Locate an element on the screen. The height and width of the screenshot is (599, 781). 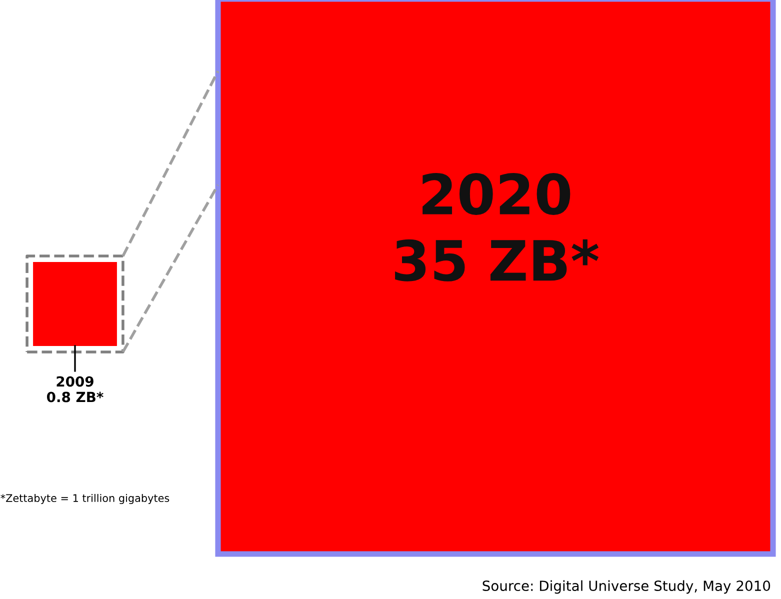
category-label: 2020 is located at coordinates (496, 194).